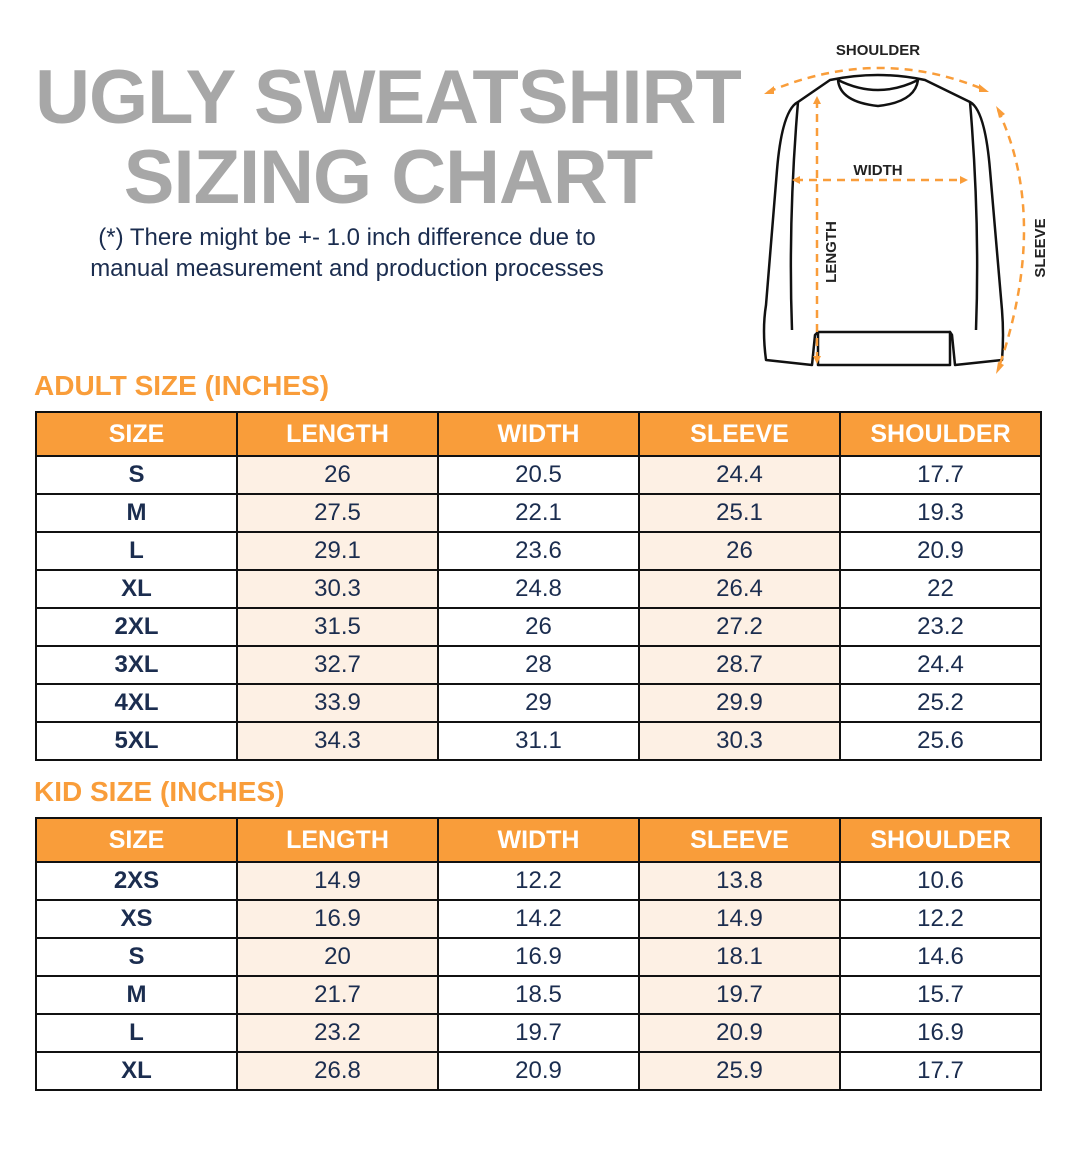 The height and width of the screenshot is (1162, 1074). I want to click on table-row: XL 30.3 24.8 26.4 22, so click(538, 589).